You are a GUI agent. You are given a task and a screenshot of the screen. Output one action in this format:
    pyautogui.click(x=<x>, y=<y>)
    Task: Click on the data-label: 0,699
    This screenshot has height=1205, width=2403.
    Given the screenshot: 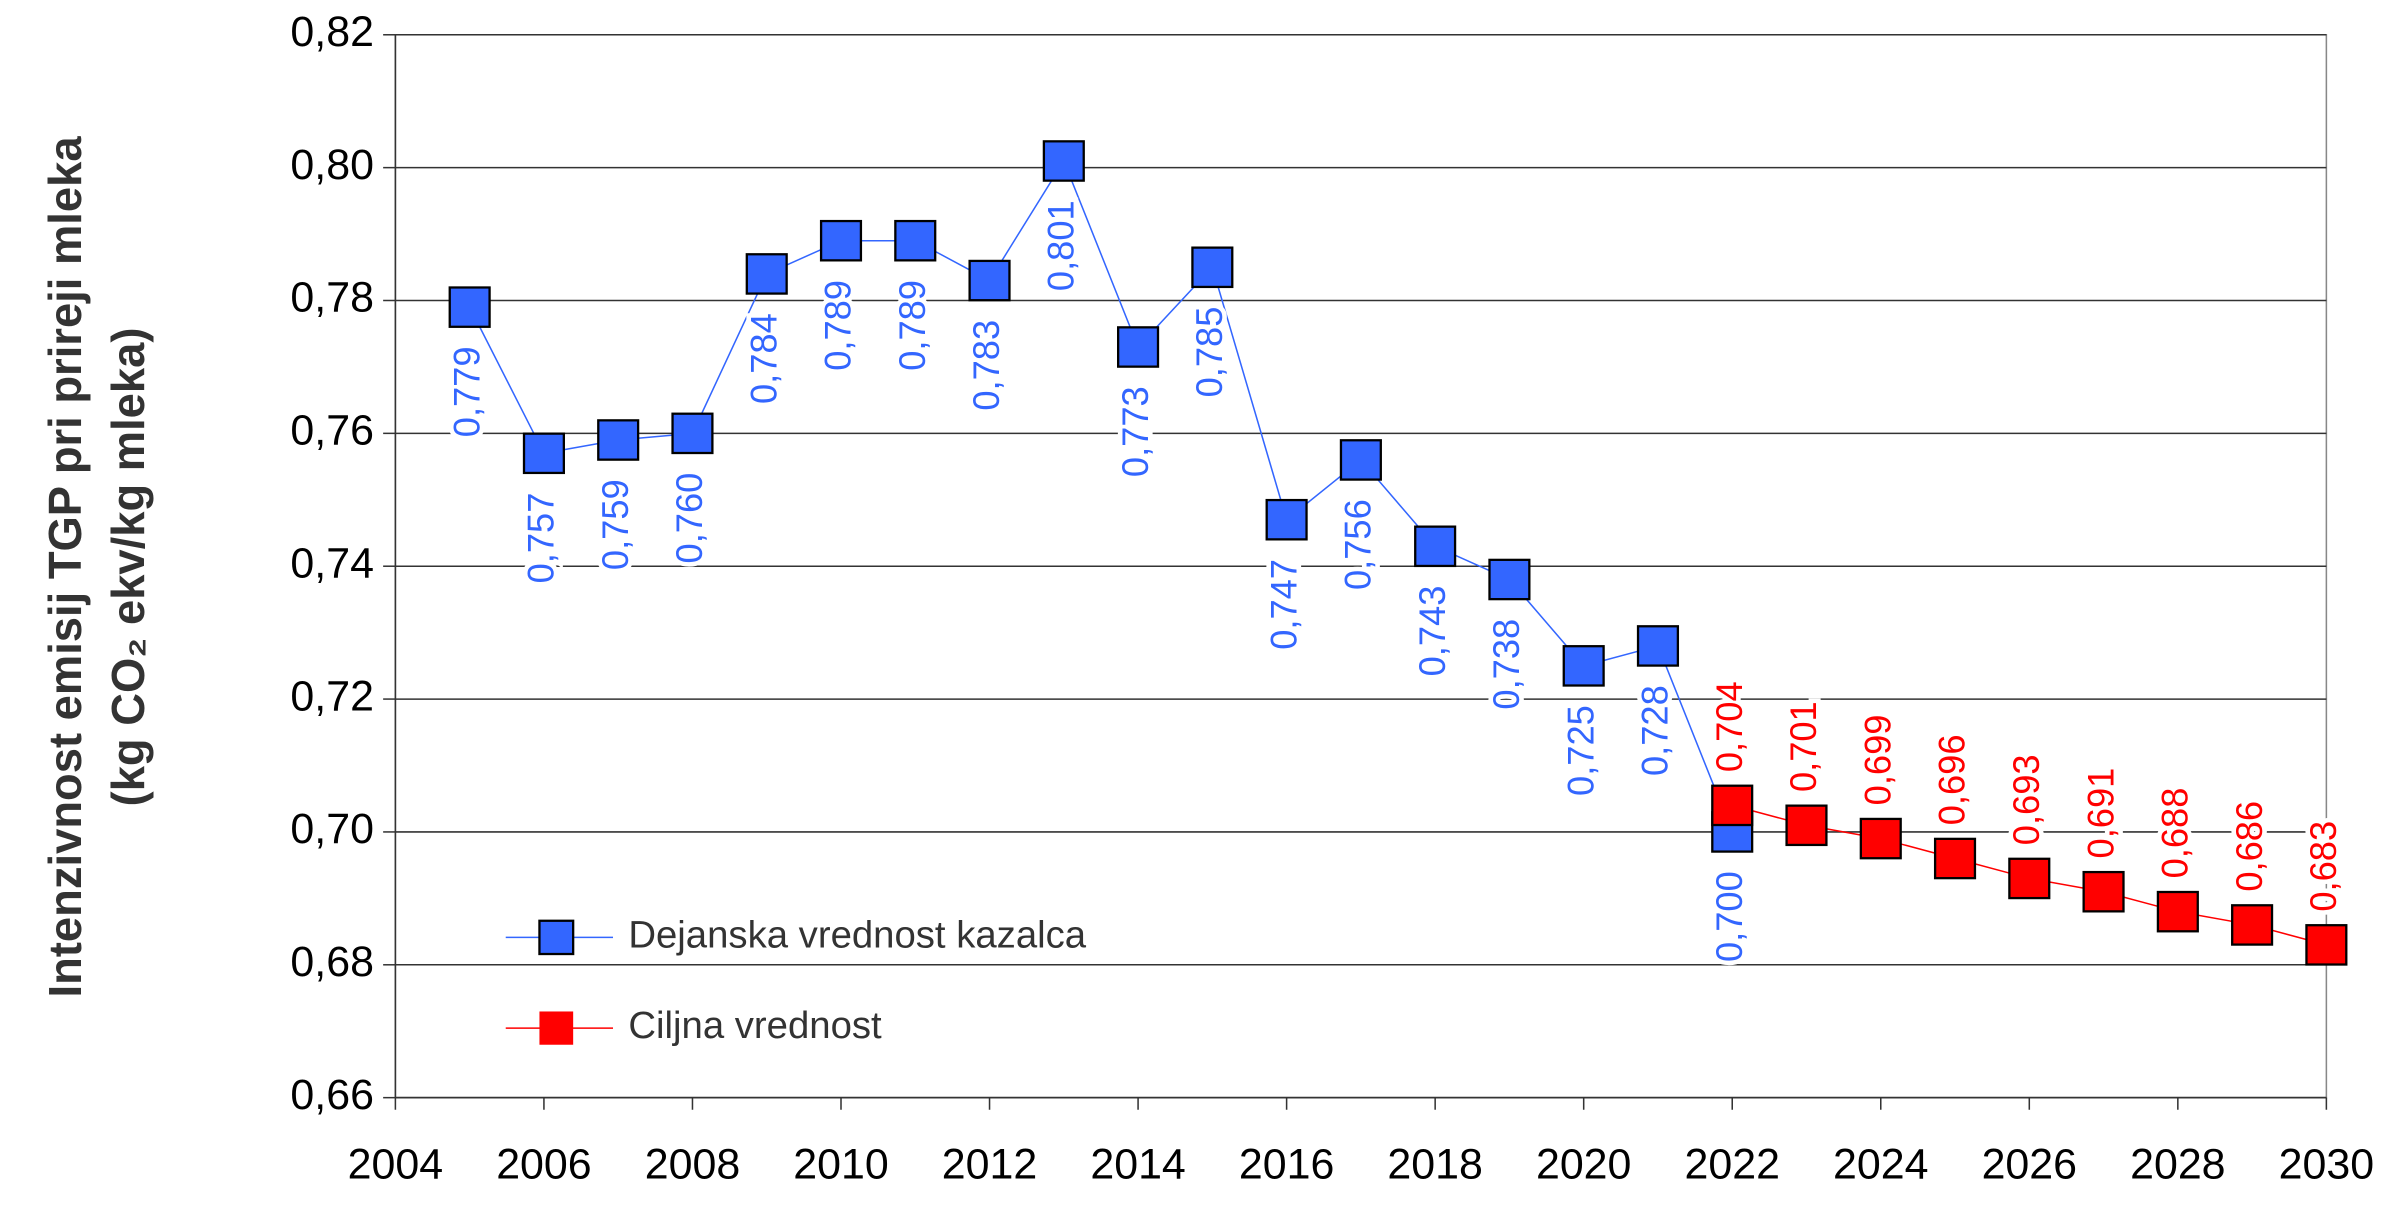 What is the action you would take?
    pyautogui.click(x=1877, y=760)
    